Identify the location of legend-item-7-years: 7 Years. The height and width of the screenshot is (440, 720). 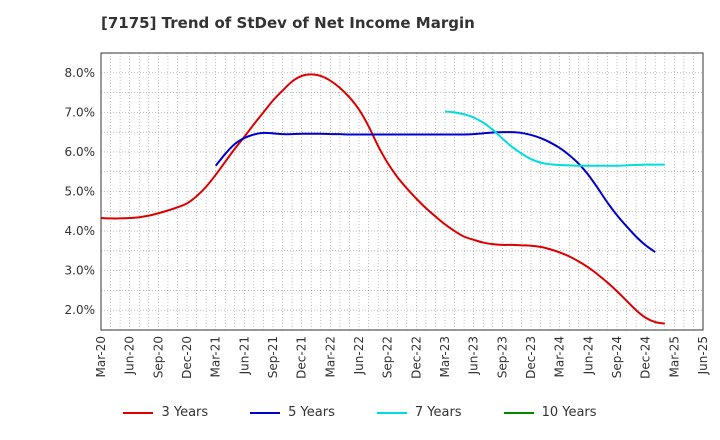
(419, 412).